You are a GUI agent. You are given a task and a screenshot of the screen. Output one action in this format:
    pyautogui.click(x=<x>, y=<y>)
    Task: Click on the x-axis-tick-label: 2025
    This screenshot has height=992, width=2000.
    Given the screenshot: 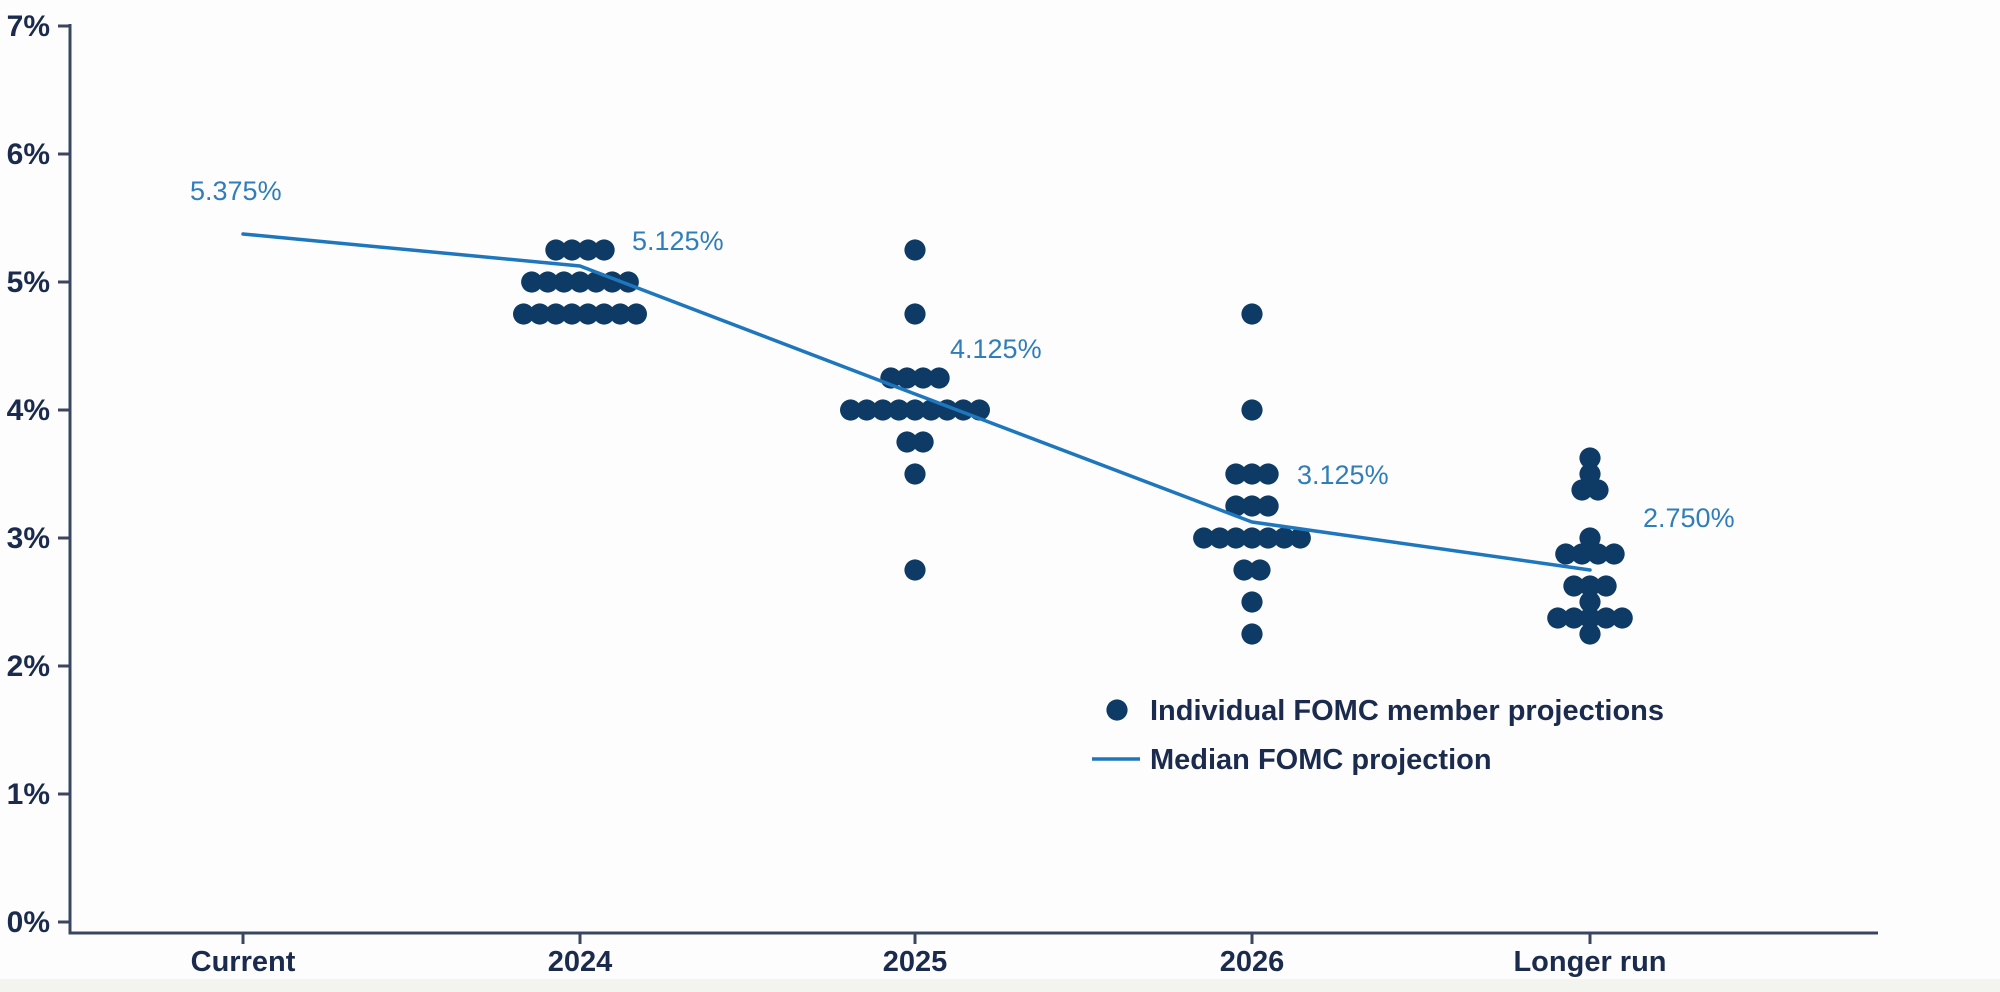 What is the action you would take?
    pyautogui.click(x=915, y=962)
    